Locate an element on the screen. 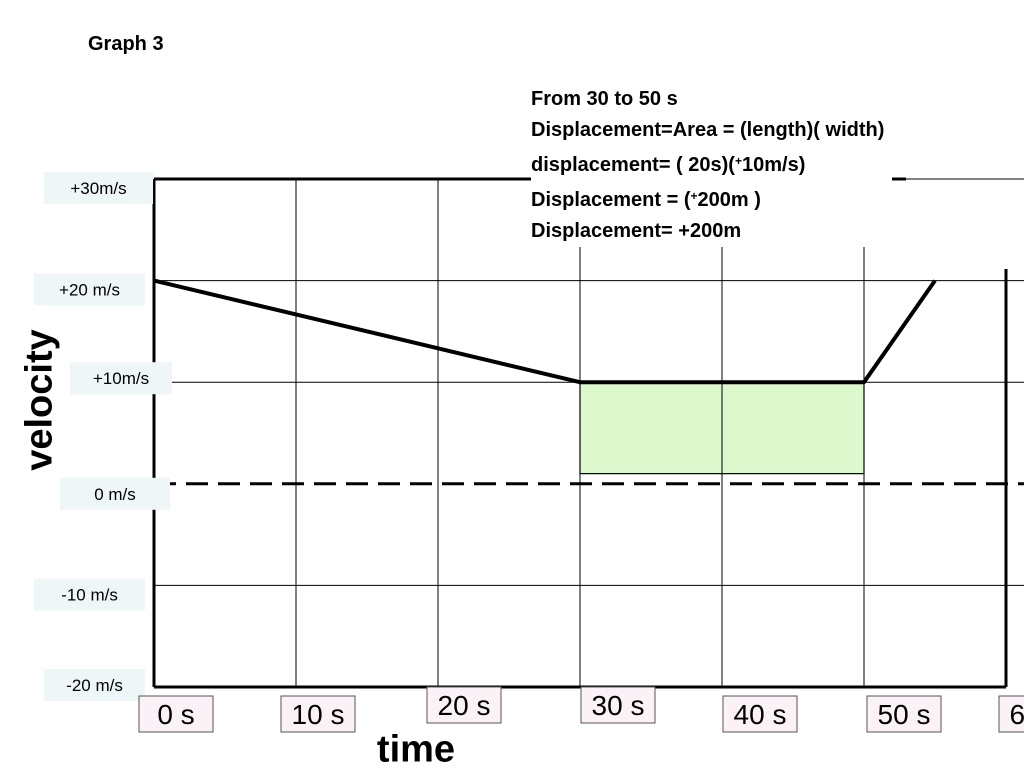 This screenshot has width=1024, height=772. x-tick-label: 10 s is located at coordinates (318, 714).